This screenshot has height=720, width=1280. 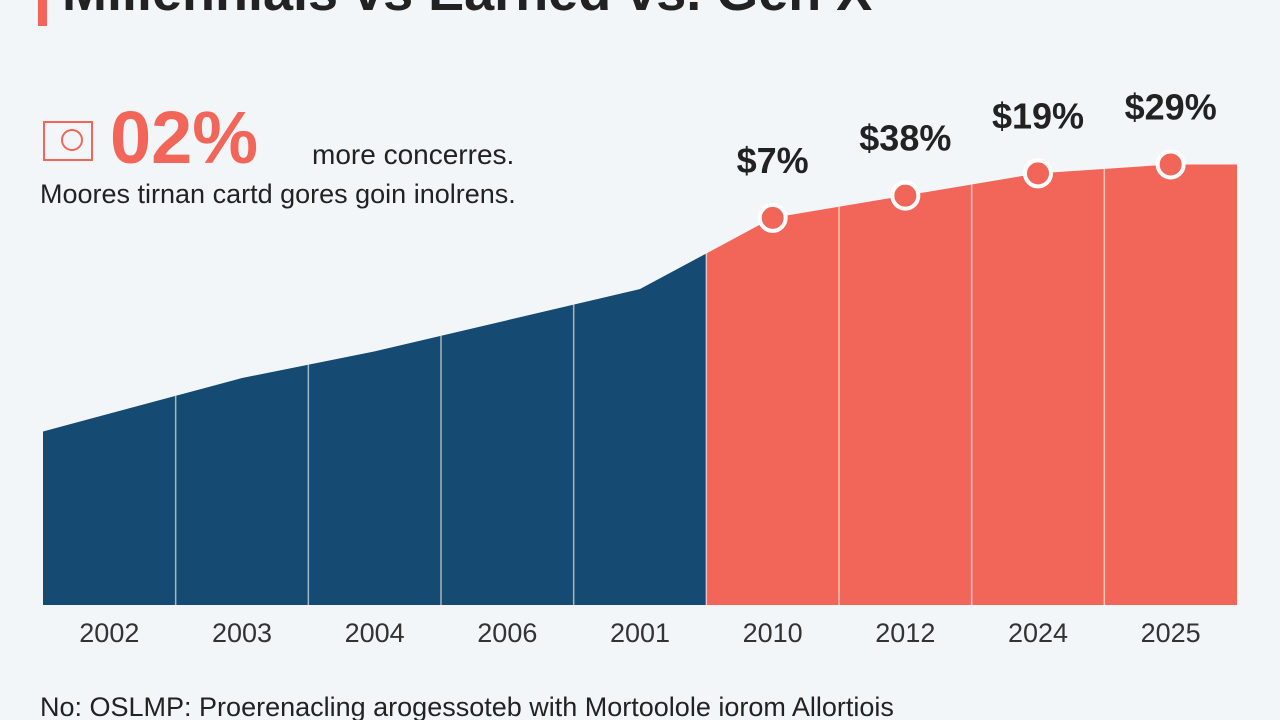 What do you see at coordinates (507, 633) in the screenshot?
I see `x-tick-label: 2006` at bounding box center [507, 633].